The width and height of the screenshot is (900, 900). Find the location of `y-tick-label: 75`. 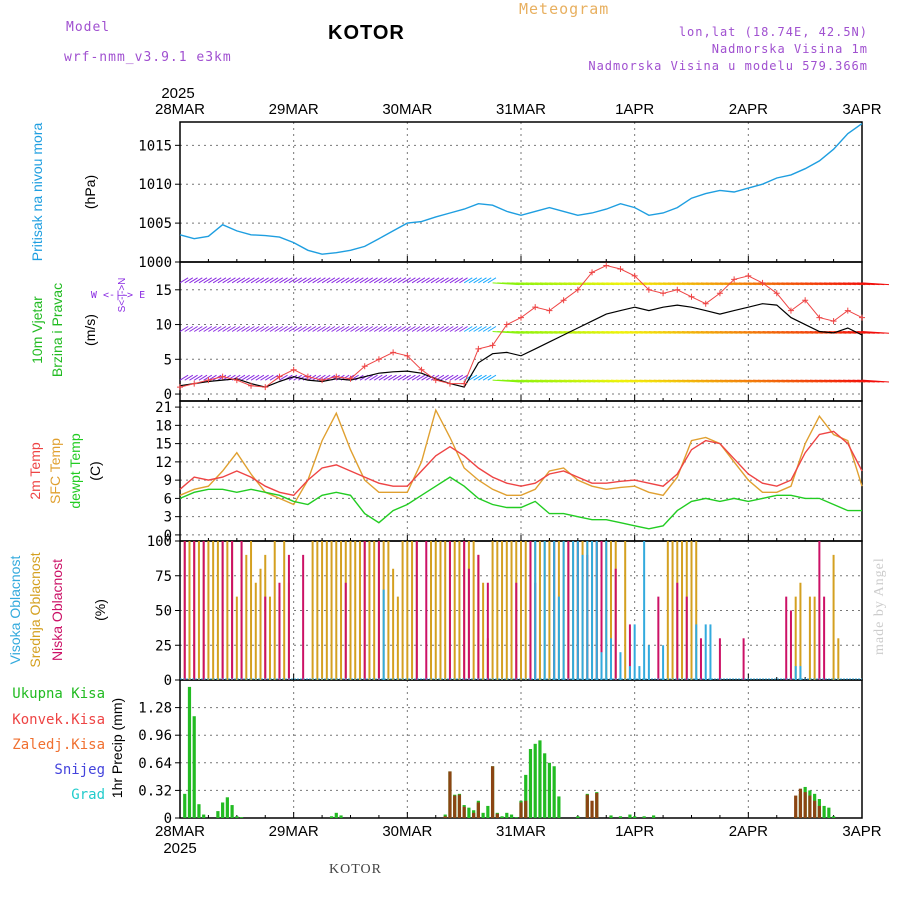

y-tick-label: 75 is located at coordinates (163, 577).